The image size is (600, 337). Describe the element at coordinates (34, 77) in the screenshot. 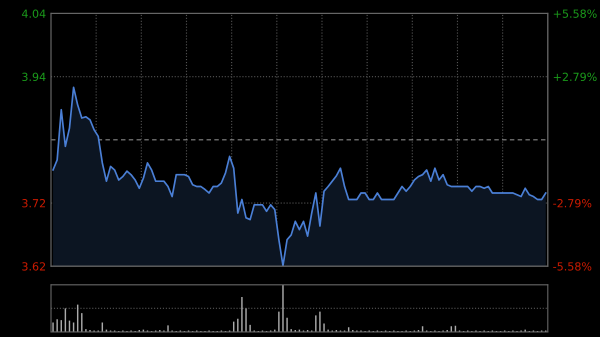

I see `y-tick-label: 3.94` at that location.